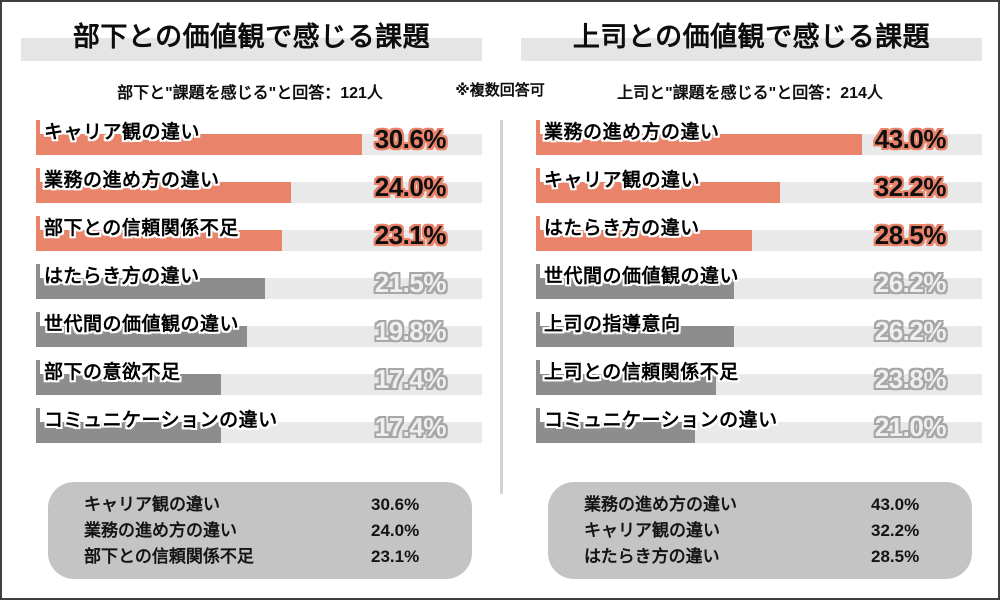 This screenshot has width=1000, height=600. What do you see at coordinates (910, 187) in the screenshot?
I see `bar-value-label: 32.2%` at bounding box center [910, 187].